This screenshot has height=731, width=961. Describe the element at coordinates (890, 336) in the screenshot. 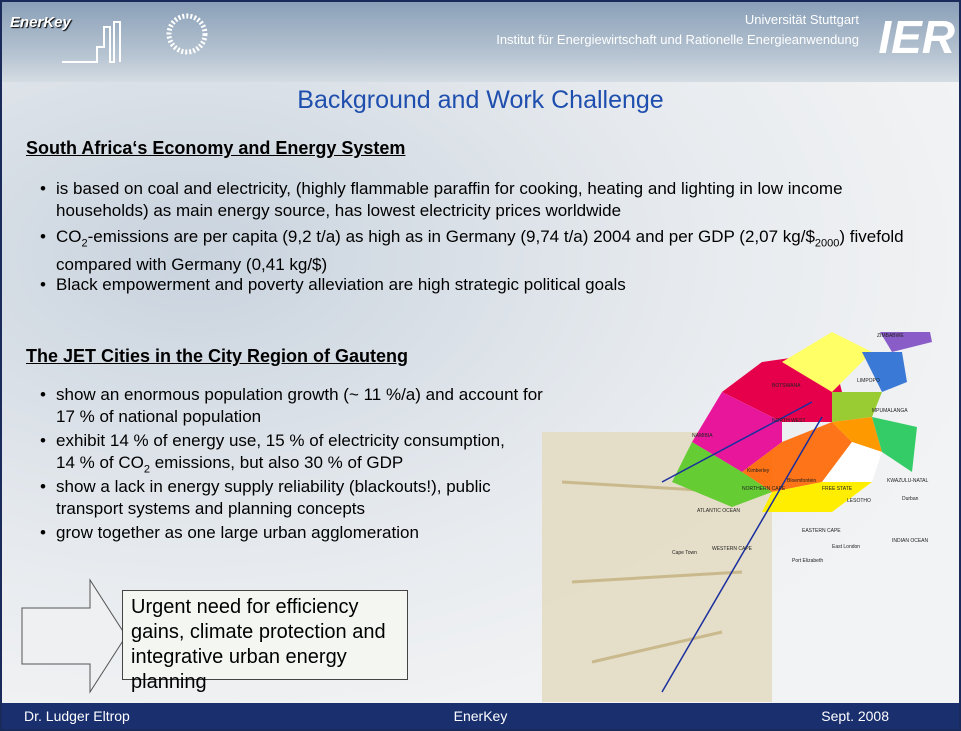

I see `map-label: ZIMBABWE` at that location.